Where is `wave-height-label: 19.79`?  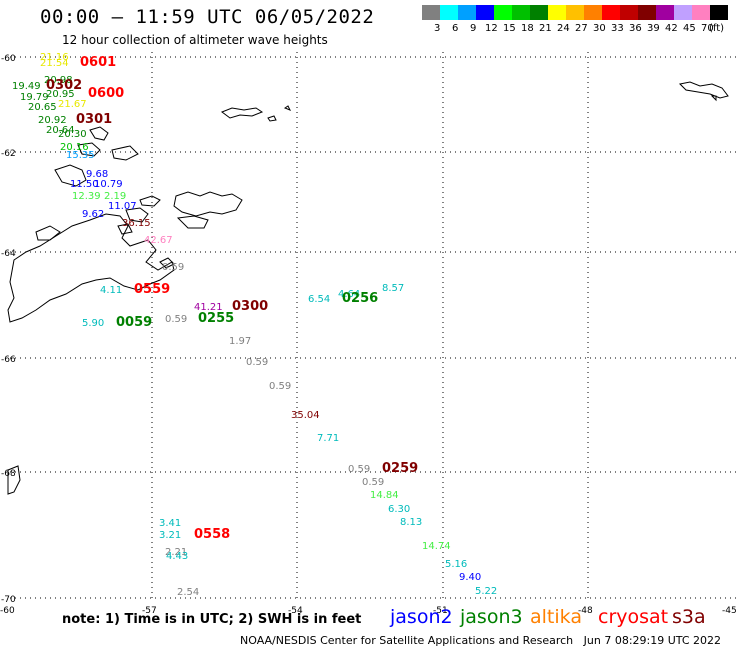
wave-height-label: 19.79 is located at coordinates (34, 97).